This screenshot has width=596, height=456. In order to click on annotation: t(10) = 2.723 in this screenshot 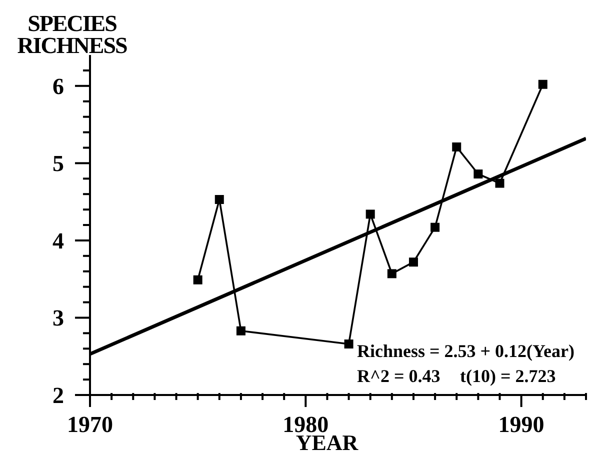, I will do `click(508, 376)`.